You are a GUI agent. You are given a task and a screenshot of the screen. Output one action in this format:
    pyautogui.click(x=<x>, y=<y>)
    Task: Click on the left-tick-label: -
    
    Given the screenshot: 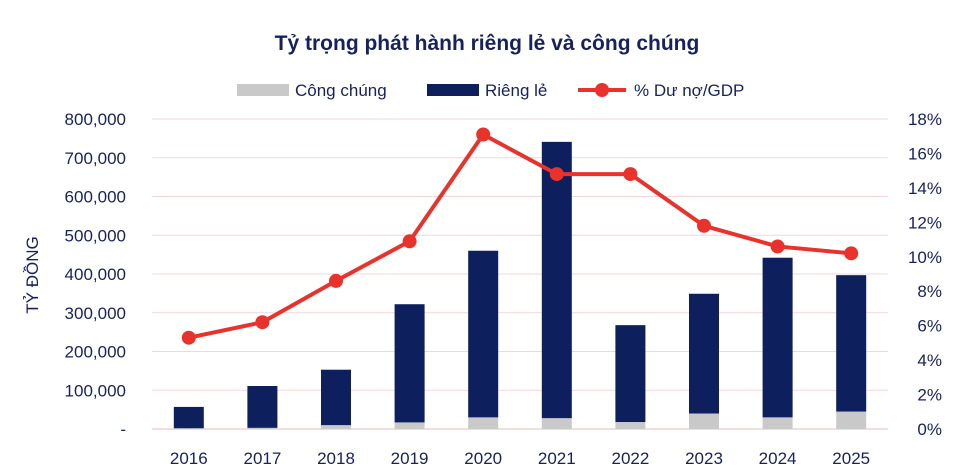 What is the action you would take?
    pyautogui.click(x=123, y=429)
    